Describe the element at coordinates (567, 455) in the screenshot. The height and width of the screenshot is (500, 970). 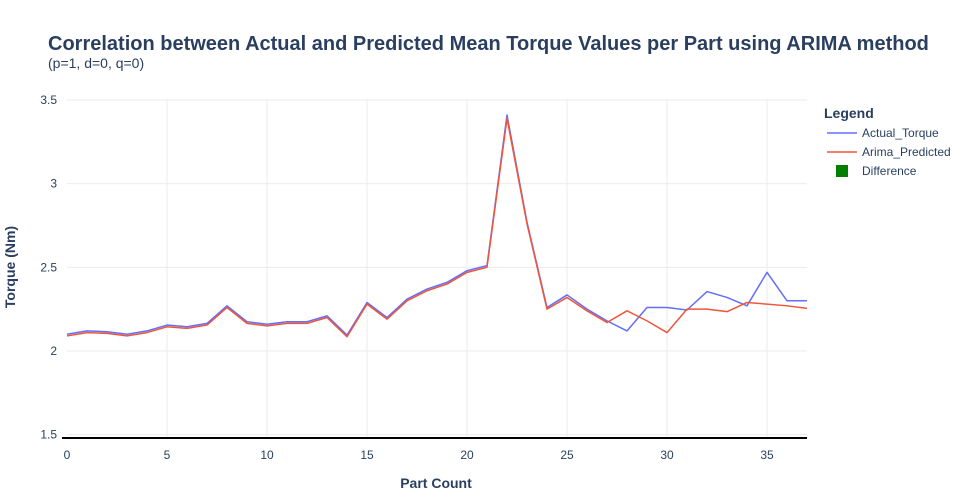
I see `x-tick-label: 25` at that location.